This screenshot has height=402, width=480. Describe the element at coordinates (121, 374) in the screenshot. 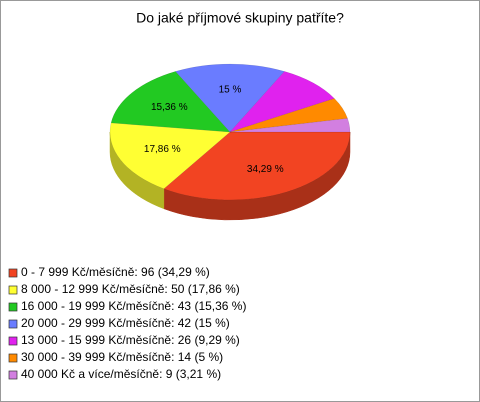

I see `legend-label: 40 000 Kč a více/měsíčně: 9 (3,21 %)` at that location.